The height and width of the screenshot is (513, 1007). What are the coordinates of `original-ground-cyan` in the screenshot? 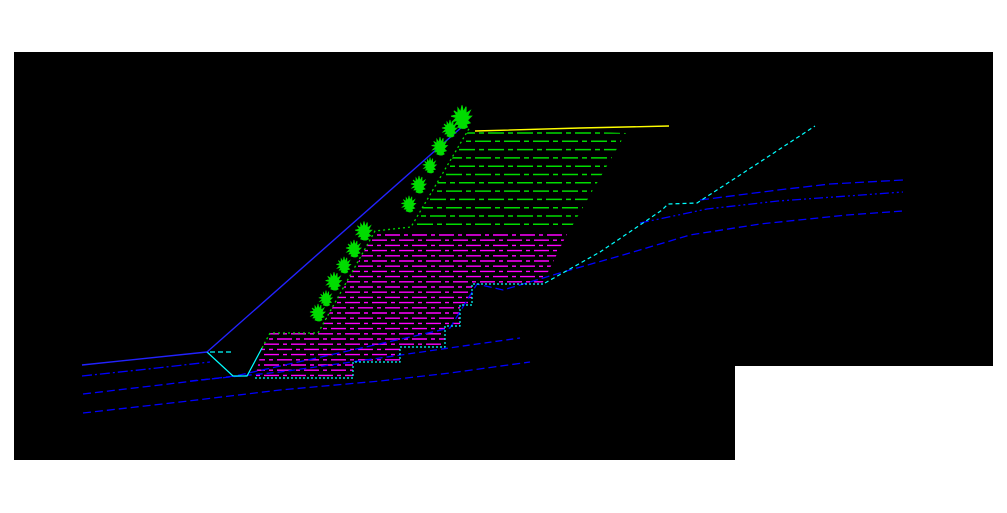 It's located at (680, 204).